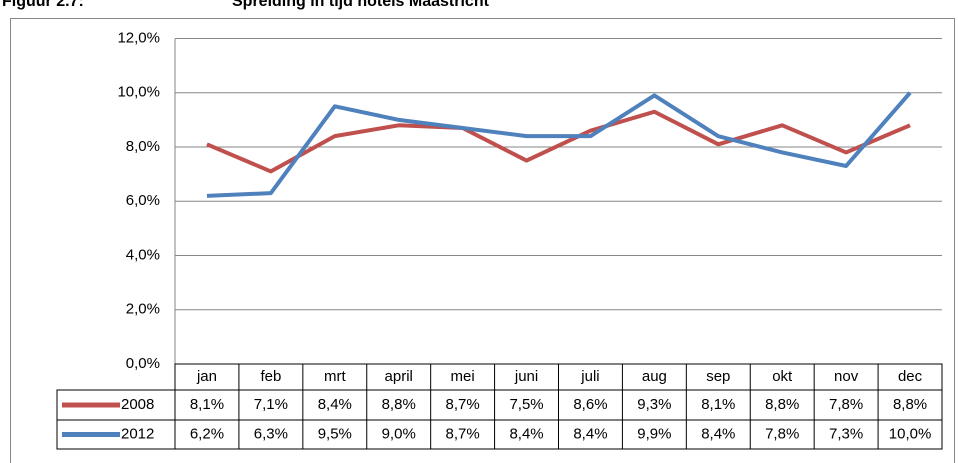 The width and height of the screenshot is (958, 463). Describe the element at coordinates (846, 433) in the screenshot. I see `table-value: 7,3%` at that location.